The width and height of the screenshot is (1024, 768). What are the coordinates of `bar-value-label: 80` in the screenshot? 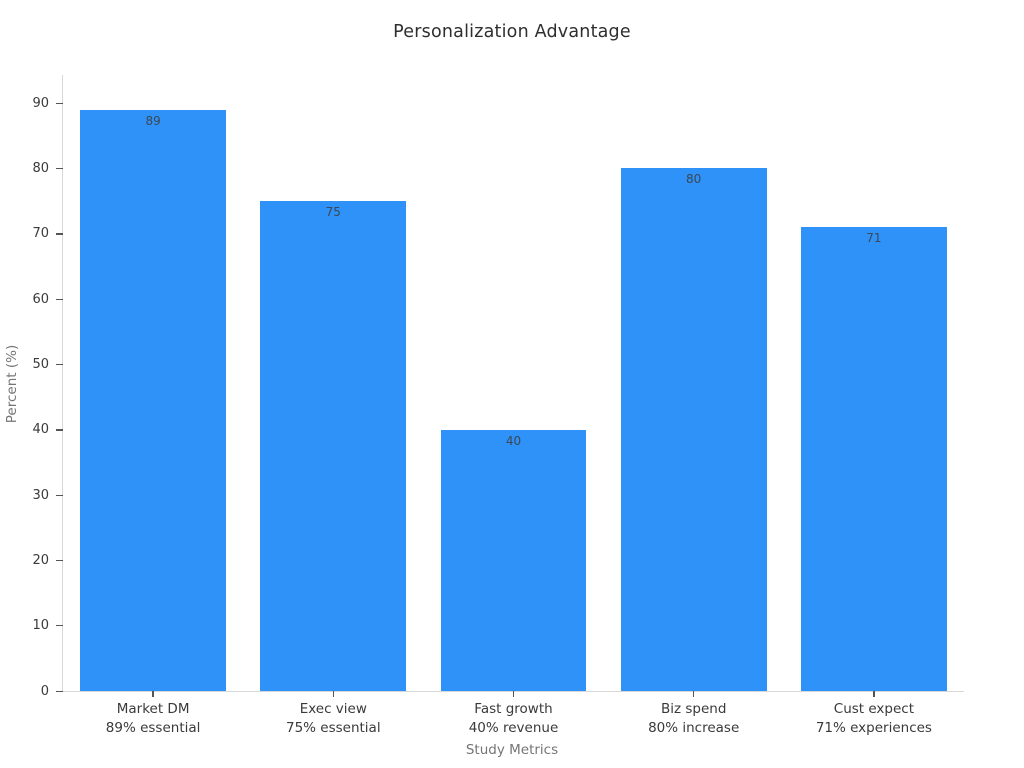 It's located at (694, 179).